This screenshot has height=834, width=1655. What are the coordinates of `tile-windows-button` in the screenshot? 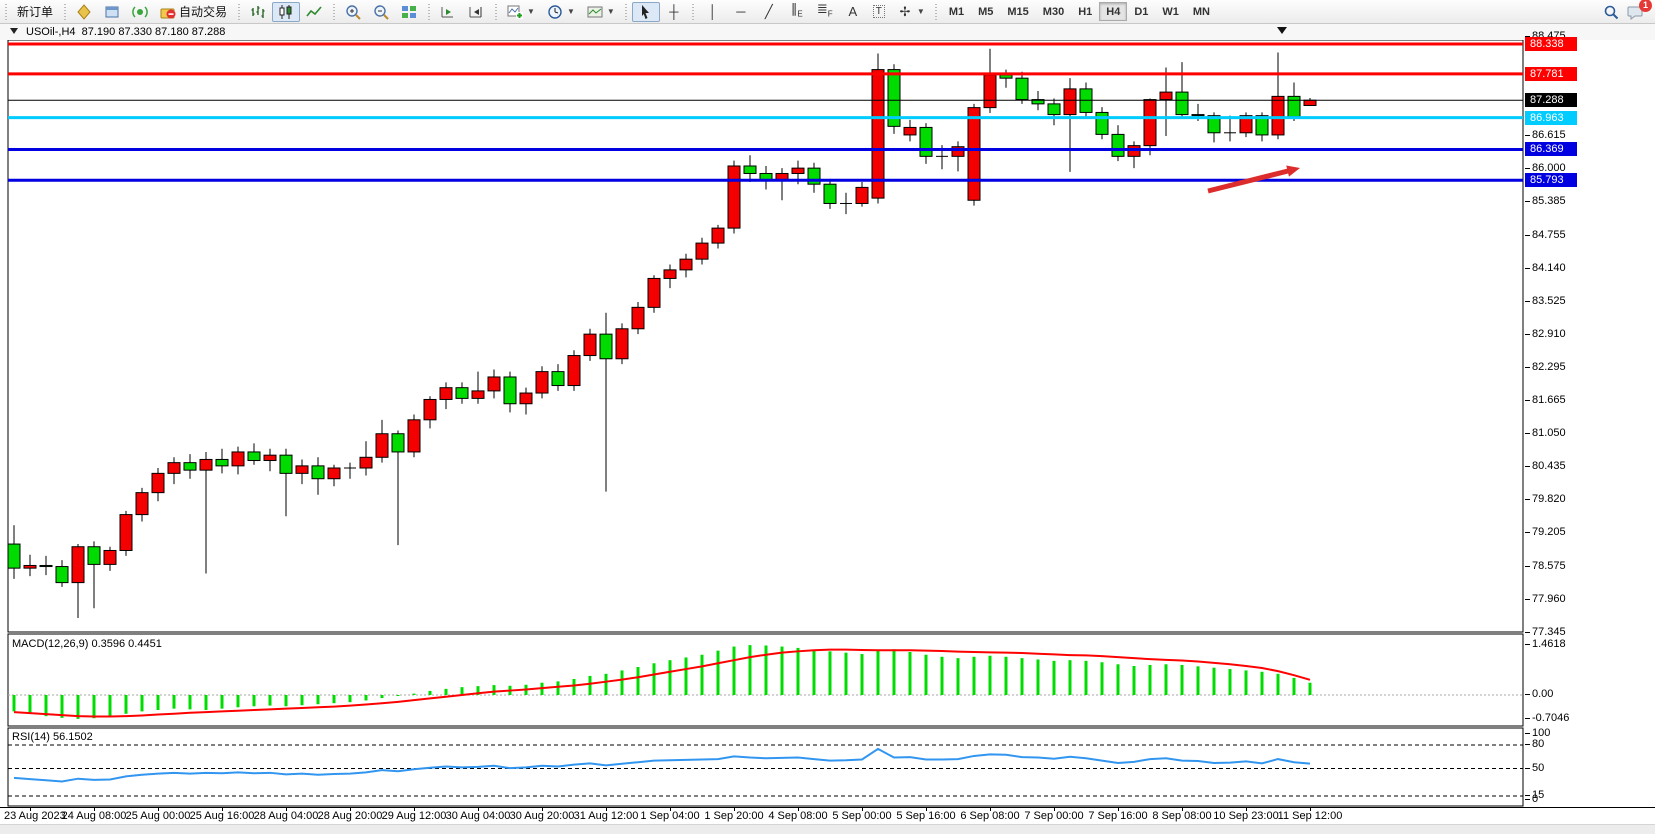 It's located at (409, 12).